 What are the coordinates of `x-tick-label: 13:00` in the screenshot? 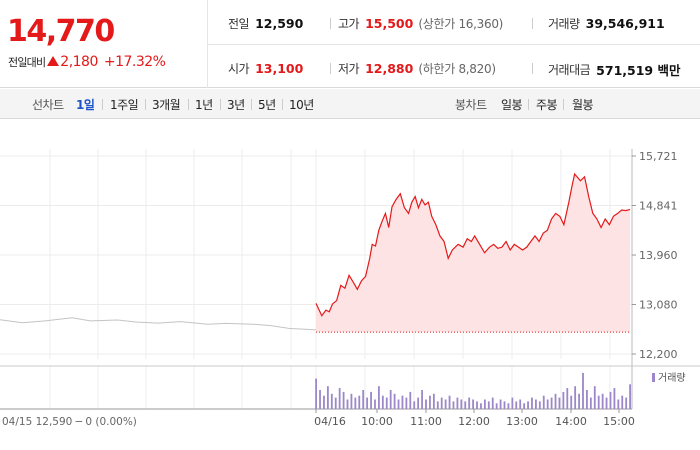 It's located at (522, 421).